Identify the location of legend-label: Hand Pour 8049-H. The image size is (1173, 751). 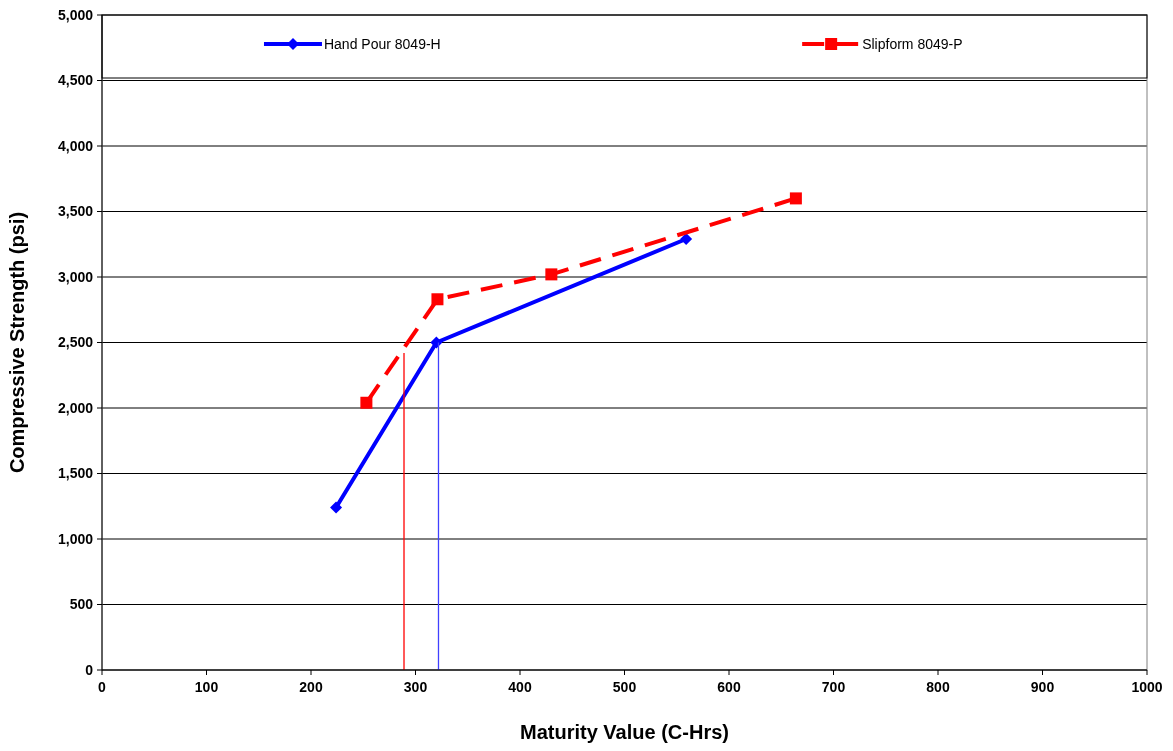
(382, 43).